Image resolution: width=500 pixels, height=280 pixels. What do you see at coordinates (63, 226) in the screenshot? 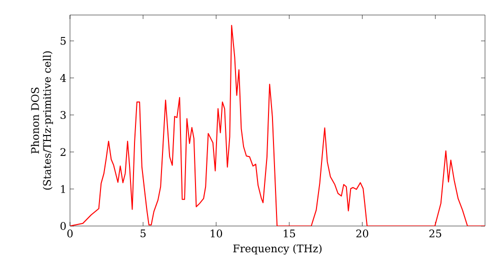
I see `y-tick-label: 0` at bounding box center [63, 226].